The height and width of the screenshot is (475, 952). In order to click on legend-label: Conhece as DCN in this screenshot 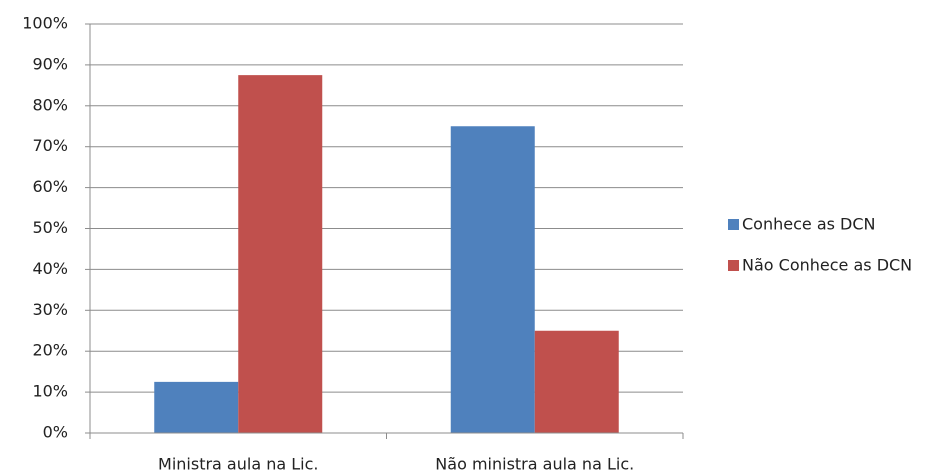, I will do `click(809, 224)`.